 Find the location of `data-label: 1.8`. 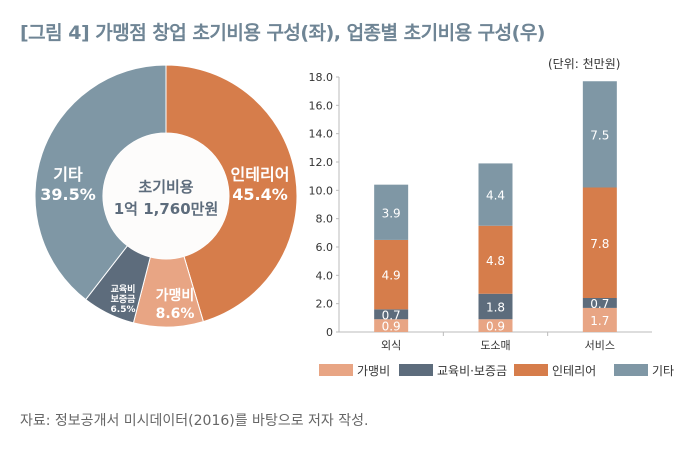

data-label: 1.8 is located at coordinates (495, 308).